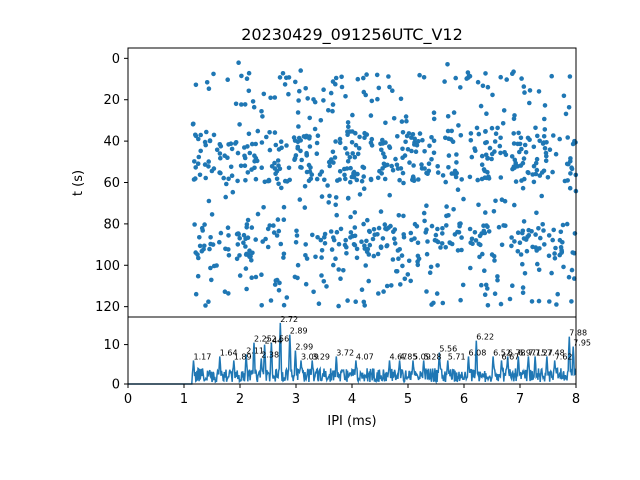  Describe the element at coordinates (485, 337) in the screenshot. I see `peak-label: 6.22` at that location.